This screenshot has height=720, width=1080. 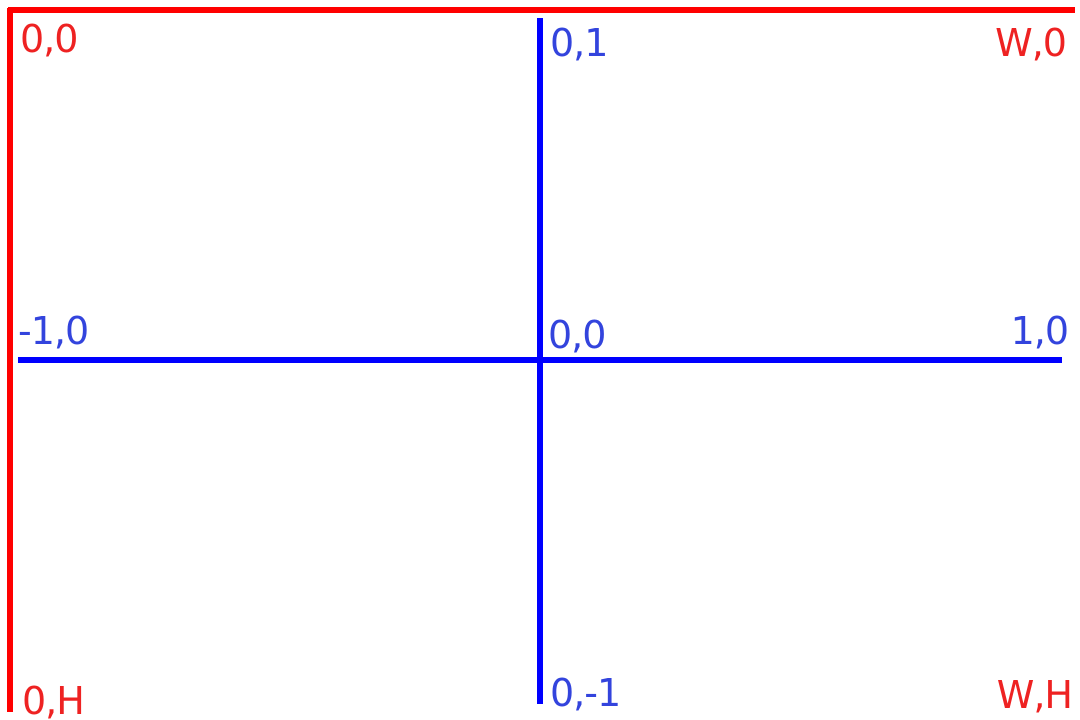 I want to click on axis-label-left: -1,0, so click(x=53, y=331).